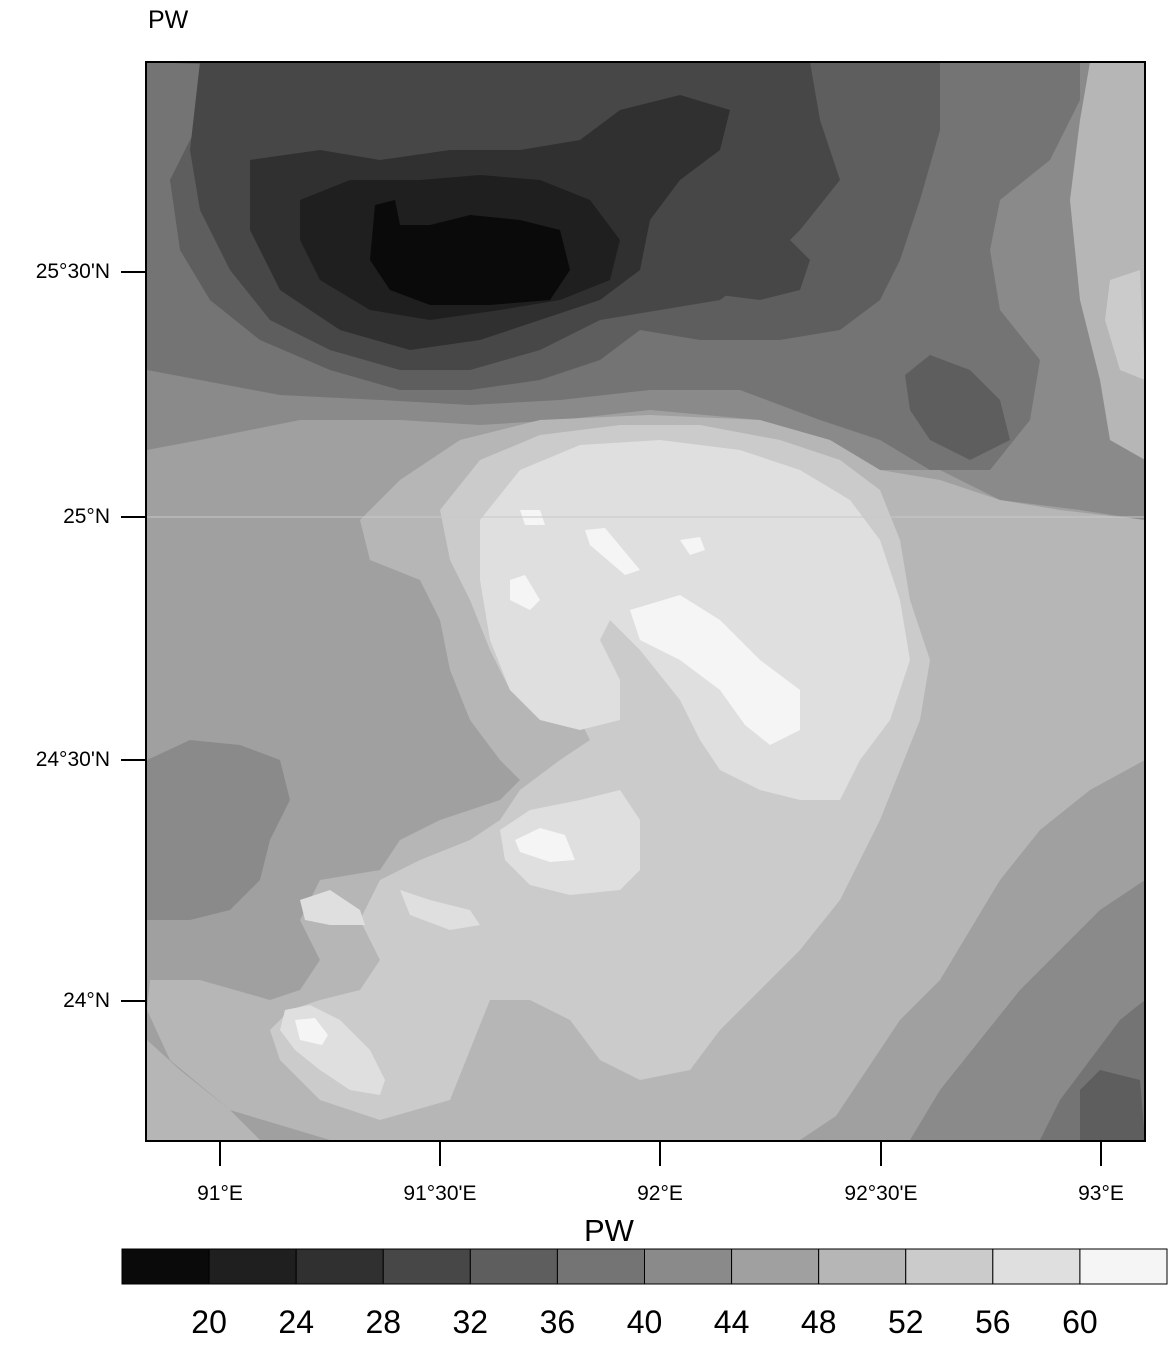 This screenshot has height=1347, width=1169. I want to click on colorbar, so click(644, 1266).